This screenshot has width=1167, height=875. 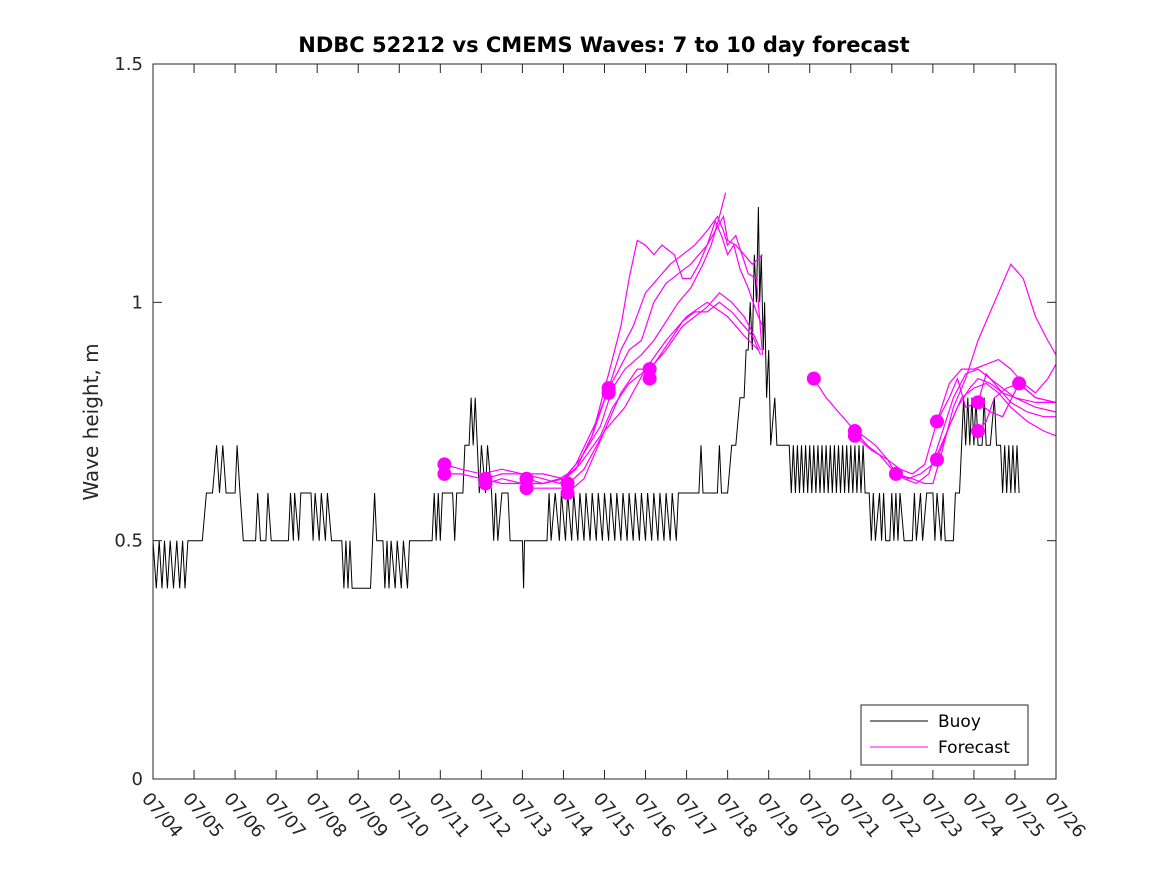 What do you see at coordinates (974, 748) in the screenshot?
I see `legend-forecast-label: Forecast` at bounding box center [974, 748].